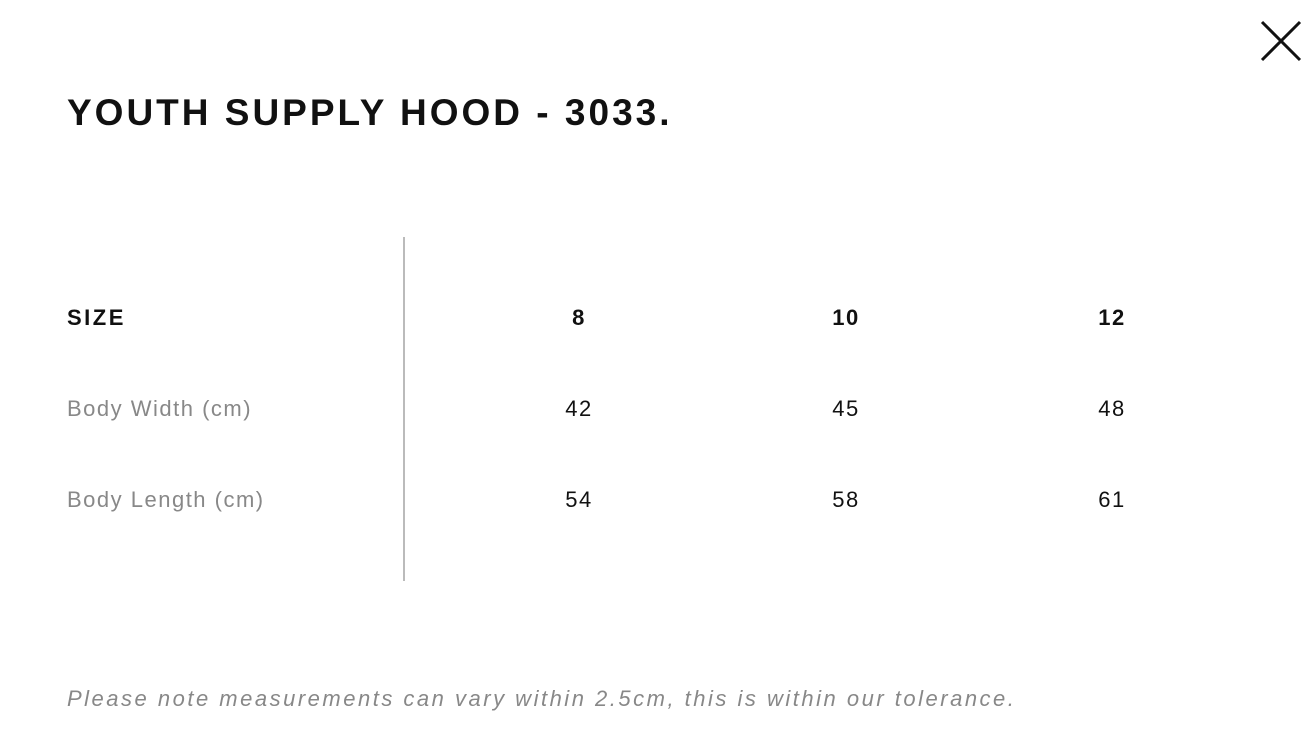  What do you see at coordinates (846, 317) in the screenshot?
I see `size-10: 10` at bounding box center [846, 317].